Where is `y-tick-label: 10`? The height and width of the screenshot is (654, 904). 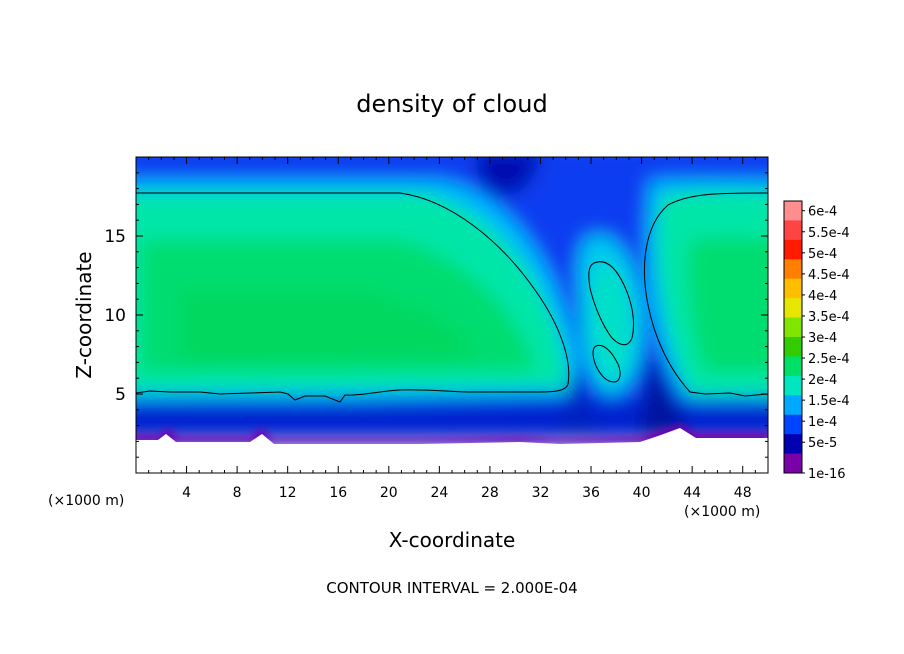
y-tick-label: 10 is located at coordinates (115, 316).